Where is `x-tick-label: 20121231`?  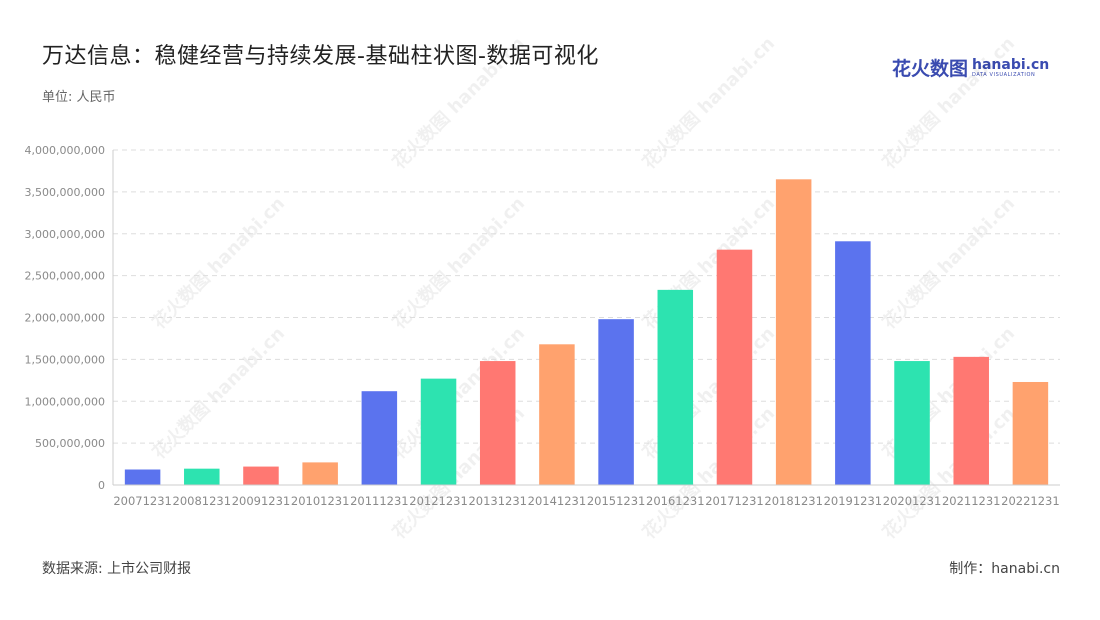
x-tick-label: 20121231 is located at coordinates (438, 501).